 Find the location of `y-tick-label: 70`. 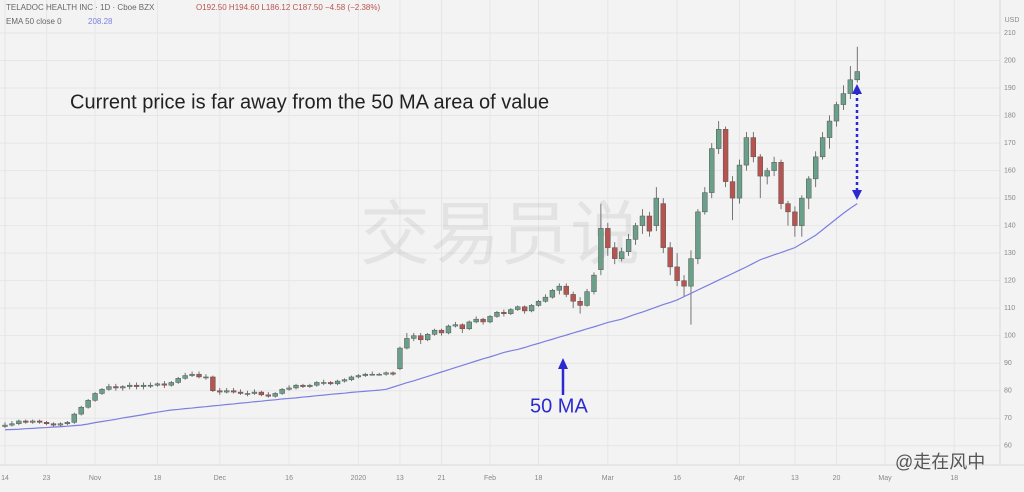

y-tick-label: 70 is located at coordinates (1008, 418).